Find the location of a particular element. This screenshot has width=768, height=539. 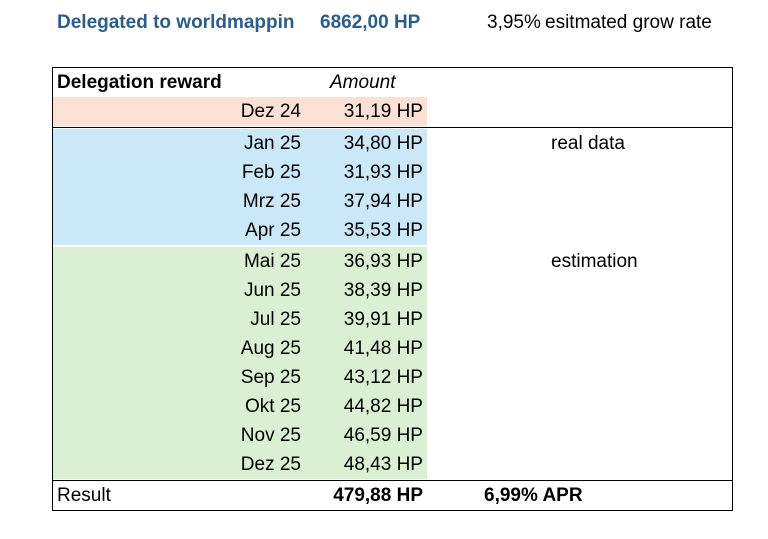

row-month: Mai 25 is located at coordinates (272, 261).